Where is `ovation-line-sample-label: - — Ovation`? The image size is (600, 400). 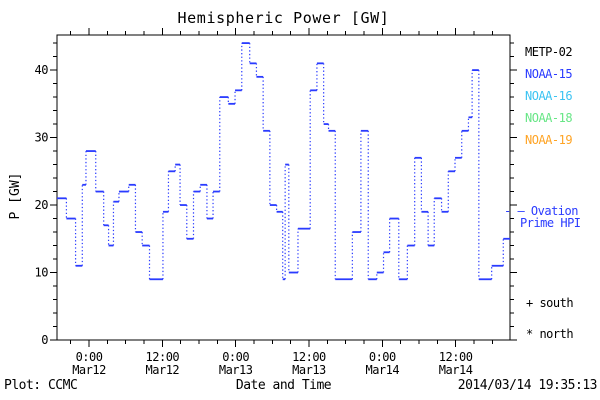
ovation-line-sample-label: - — Ovation is located at coordinates (541, 211).